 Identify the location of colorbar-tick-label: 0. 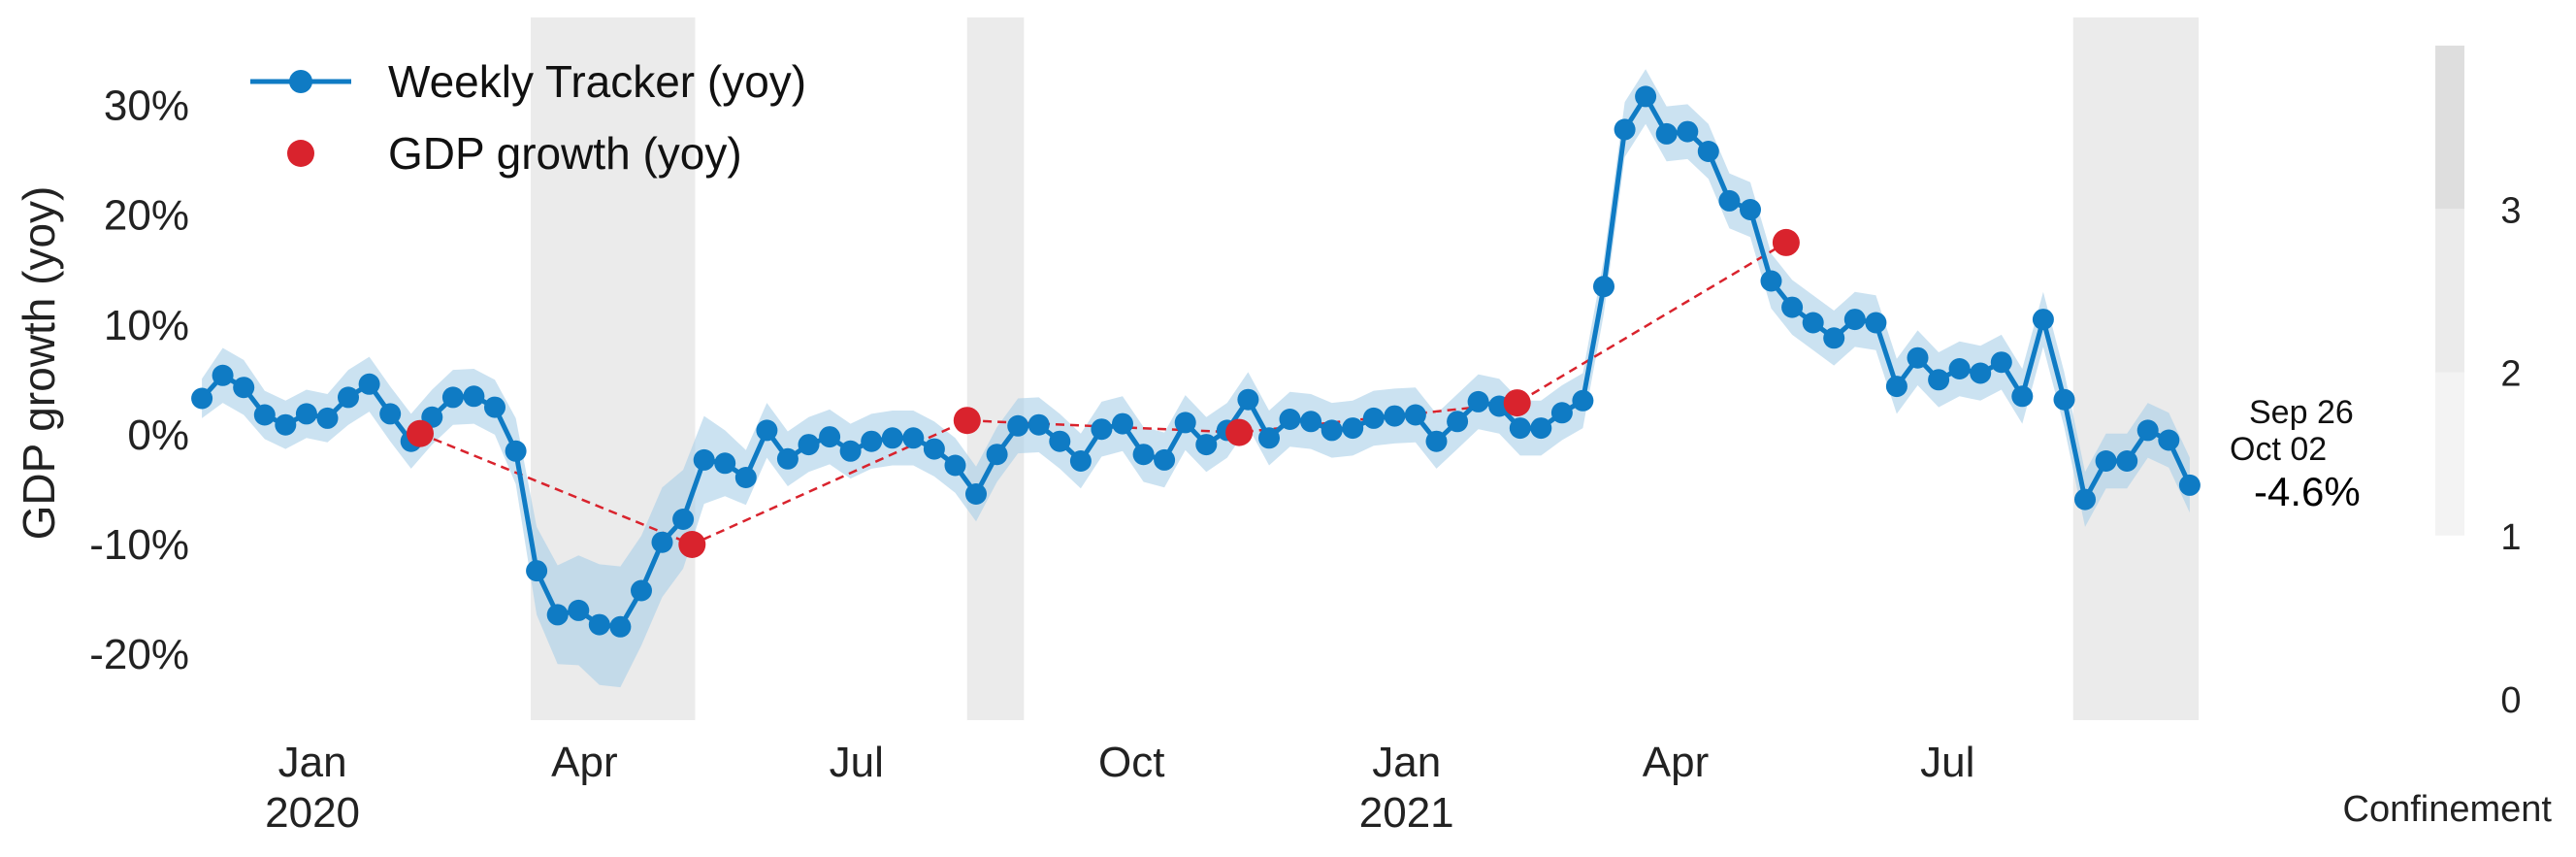
(2510, 700).